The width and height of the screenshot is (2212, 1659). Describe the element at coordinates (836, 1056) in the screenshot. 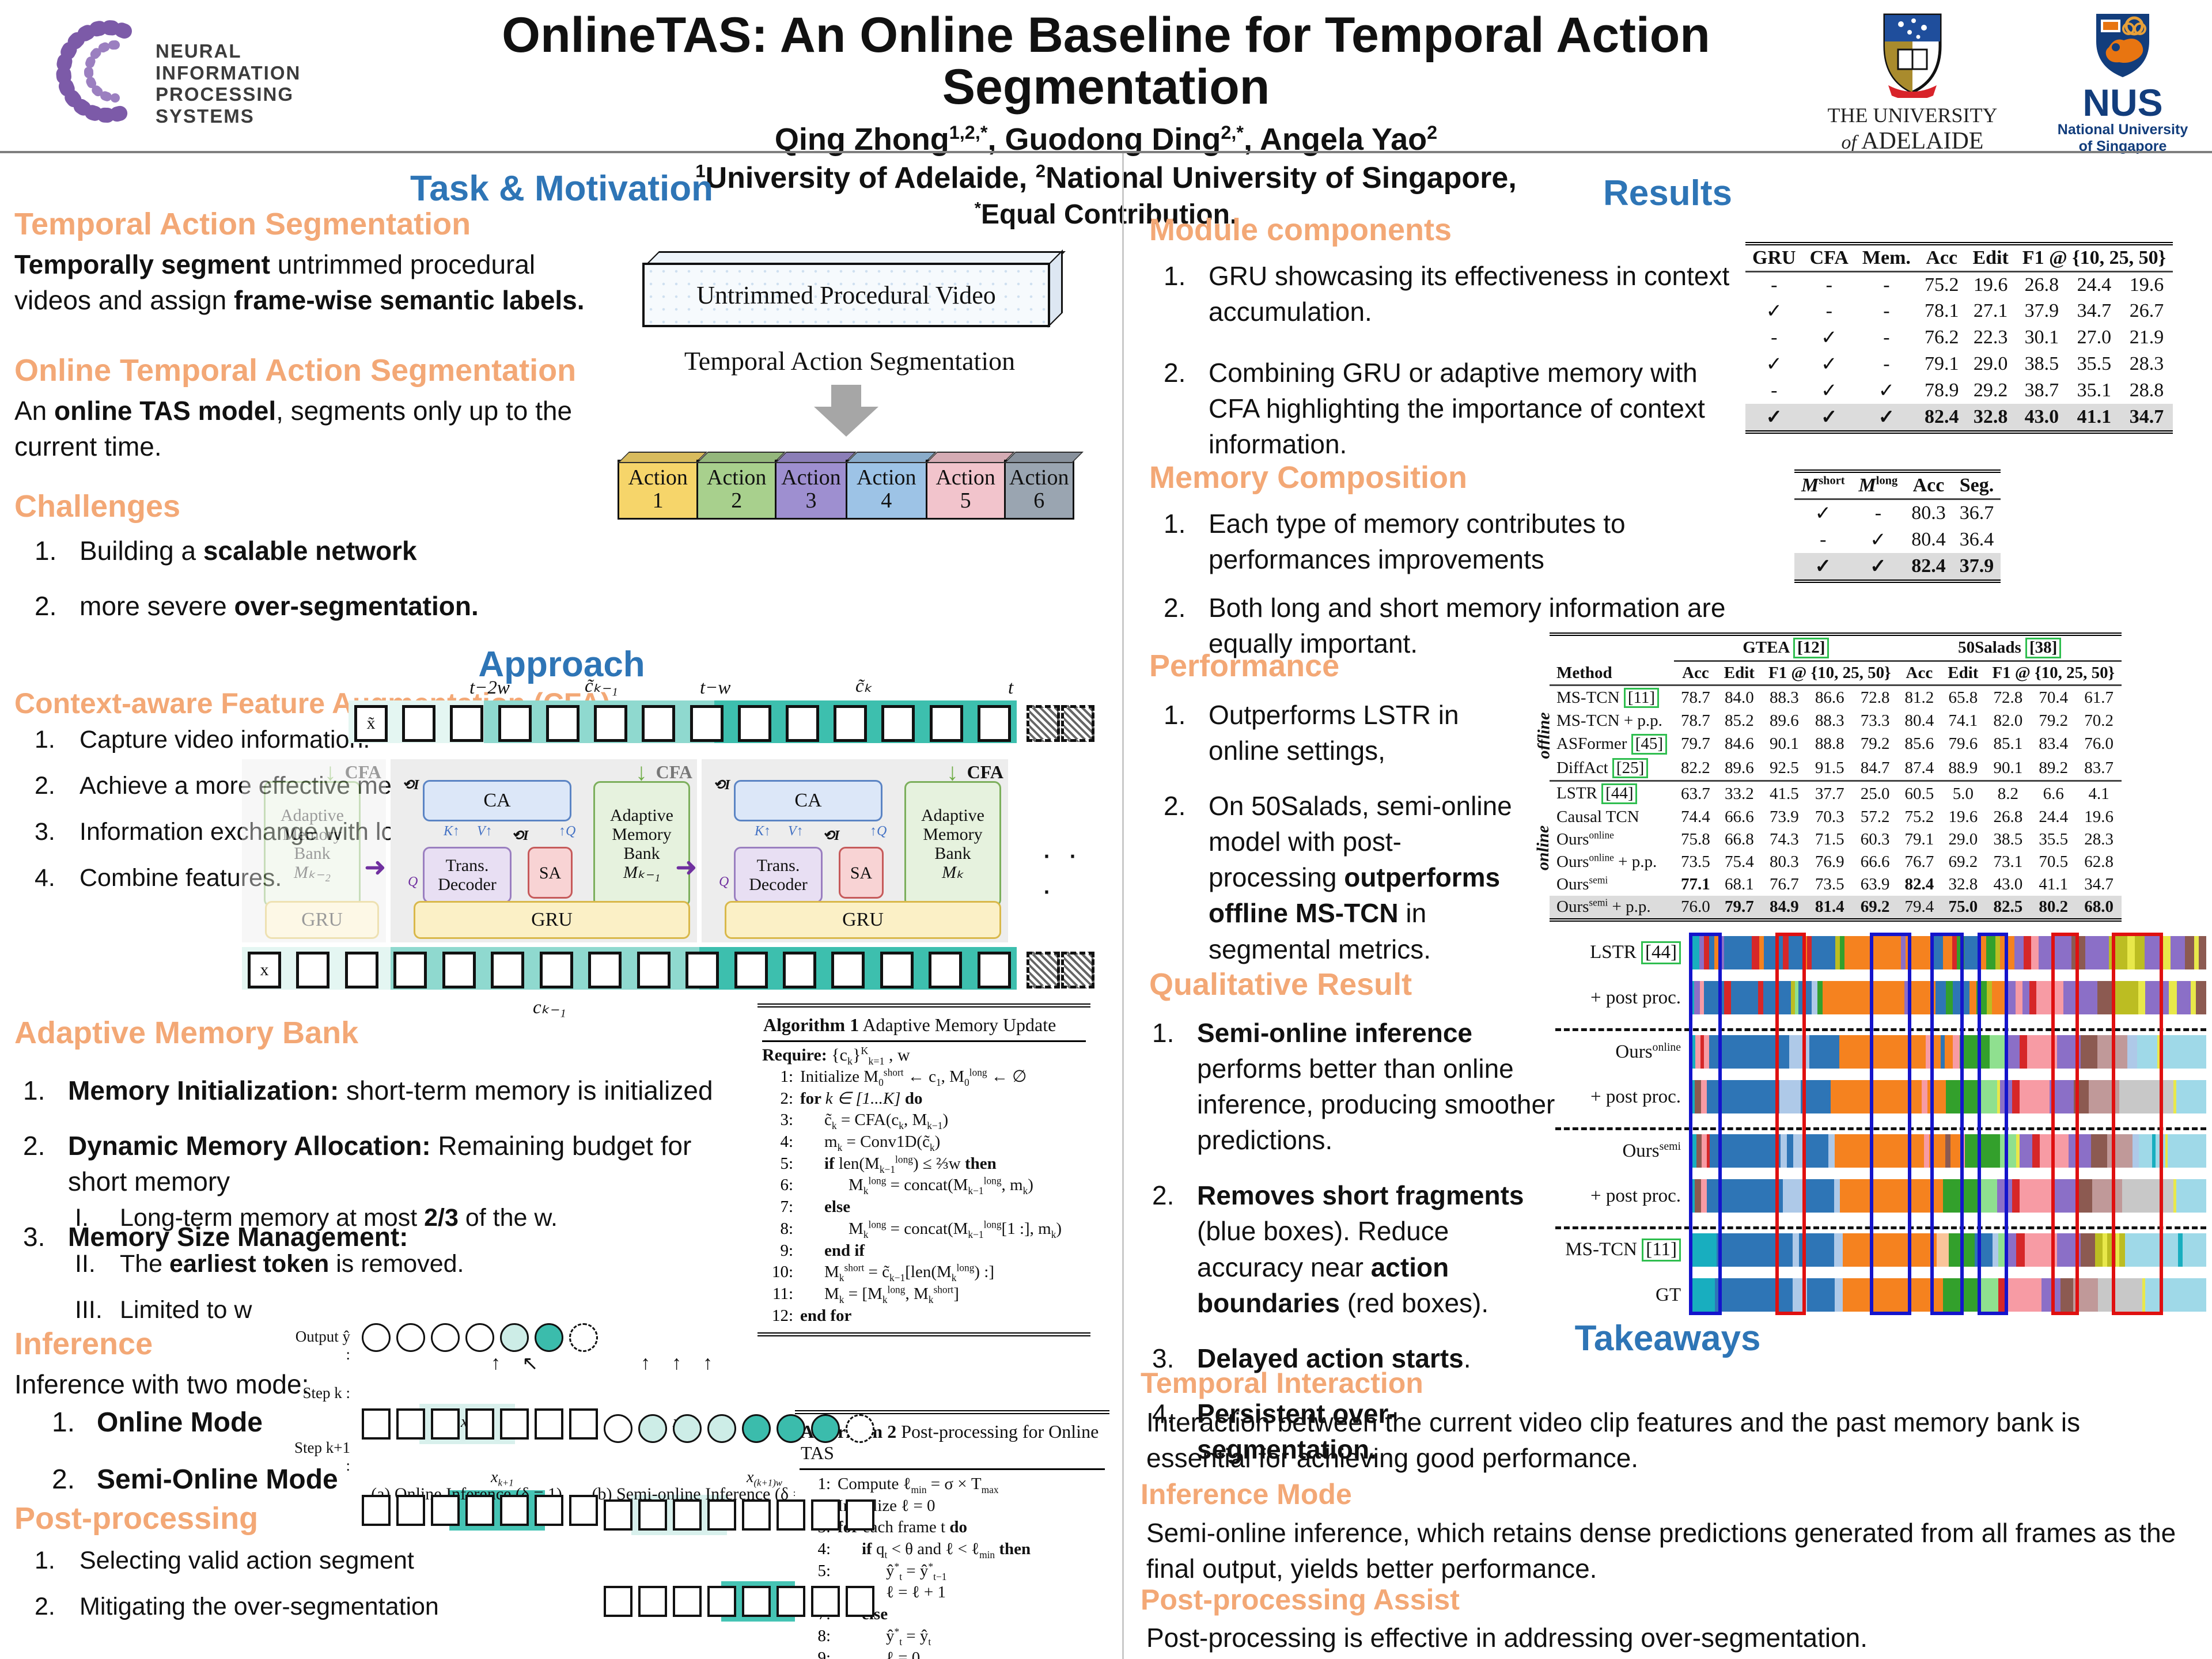

I see `algorithm-1-require: Require: {ck}Kk=1 , w` at that location.